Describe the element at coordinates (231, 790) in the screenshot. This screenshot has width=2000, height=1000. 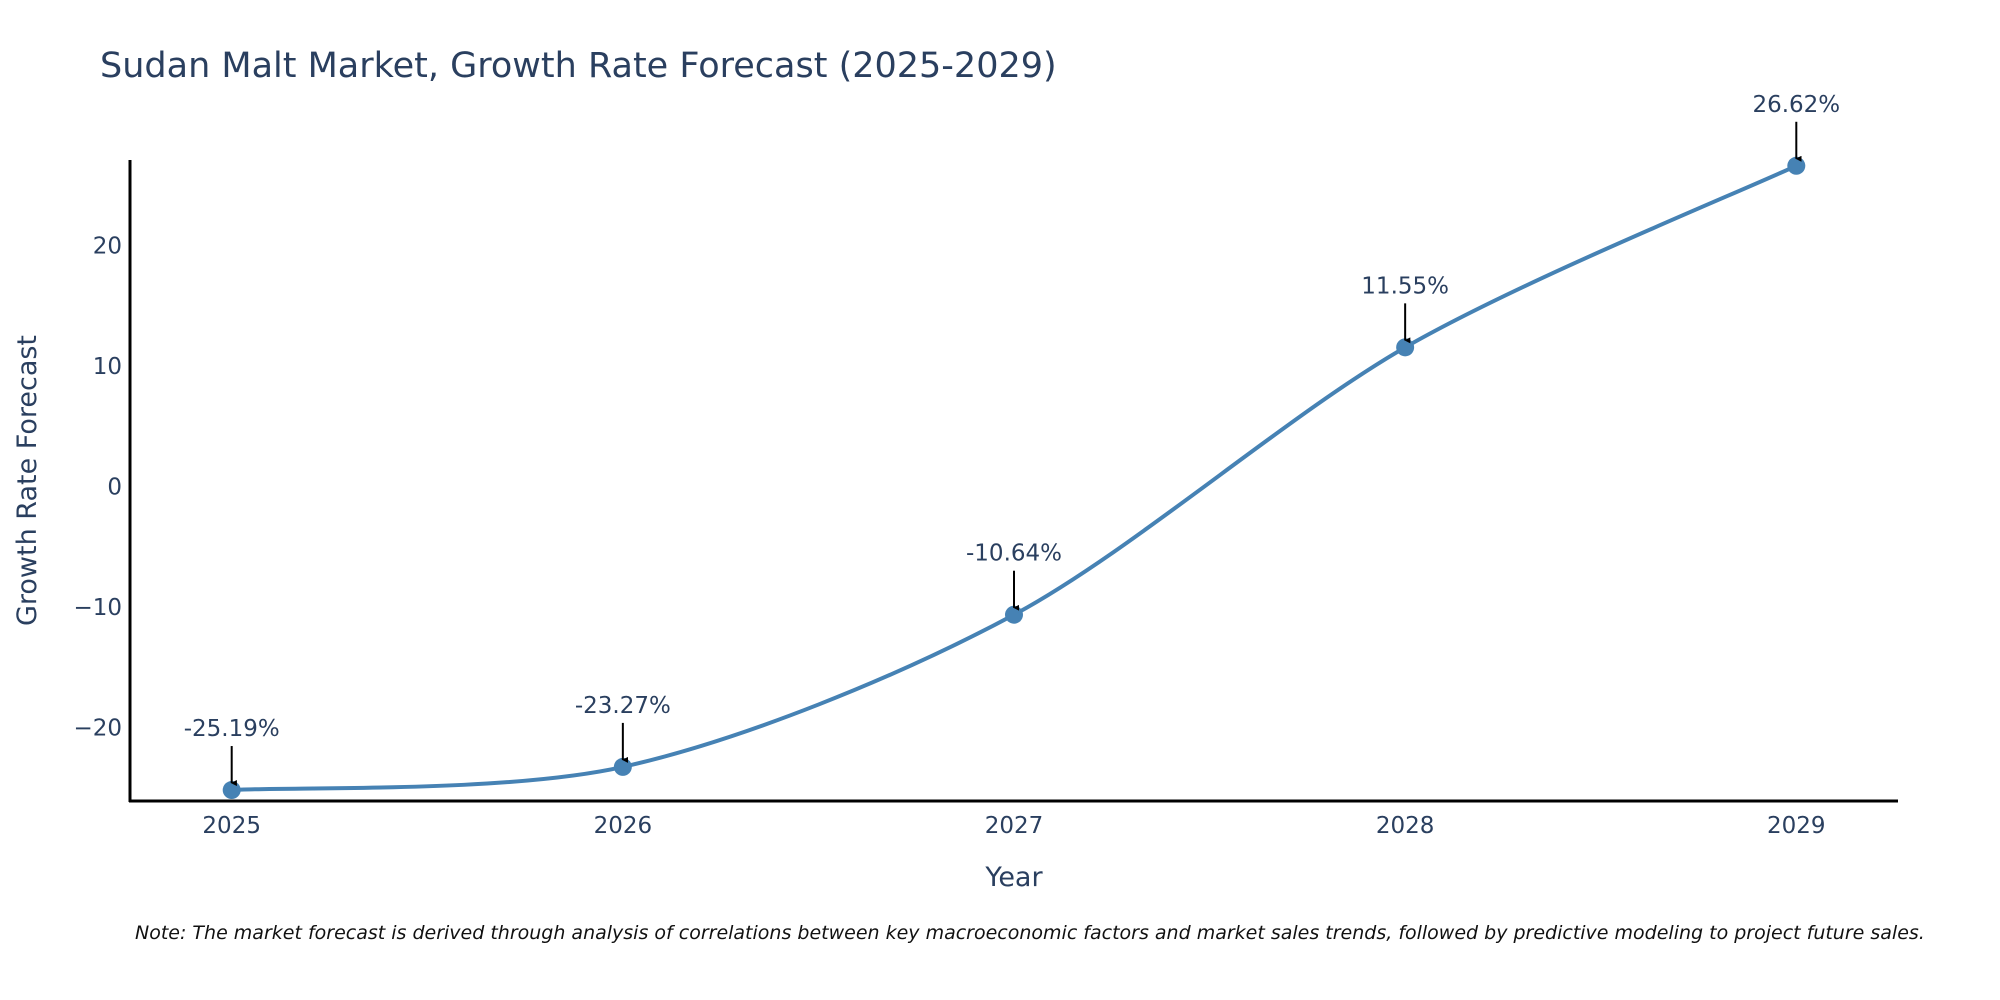
I see `data-point-2025` at that location.